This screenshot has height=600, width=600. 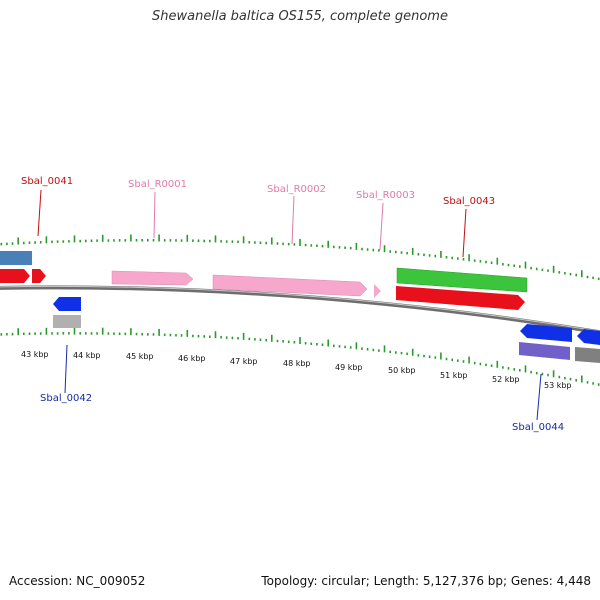 What do you see at coordinates (385, 195) in the screenshot?
I see `label-sbal-r0003: Sbal_R0003` at bounding box center [385, 195].